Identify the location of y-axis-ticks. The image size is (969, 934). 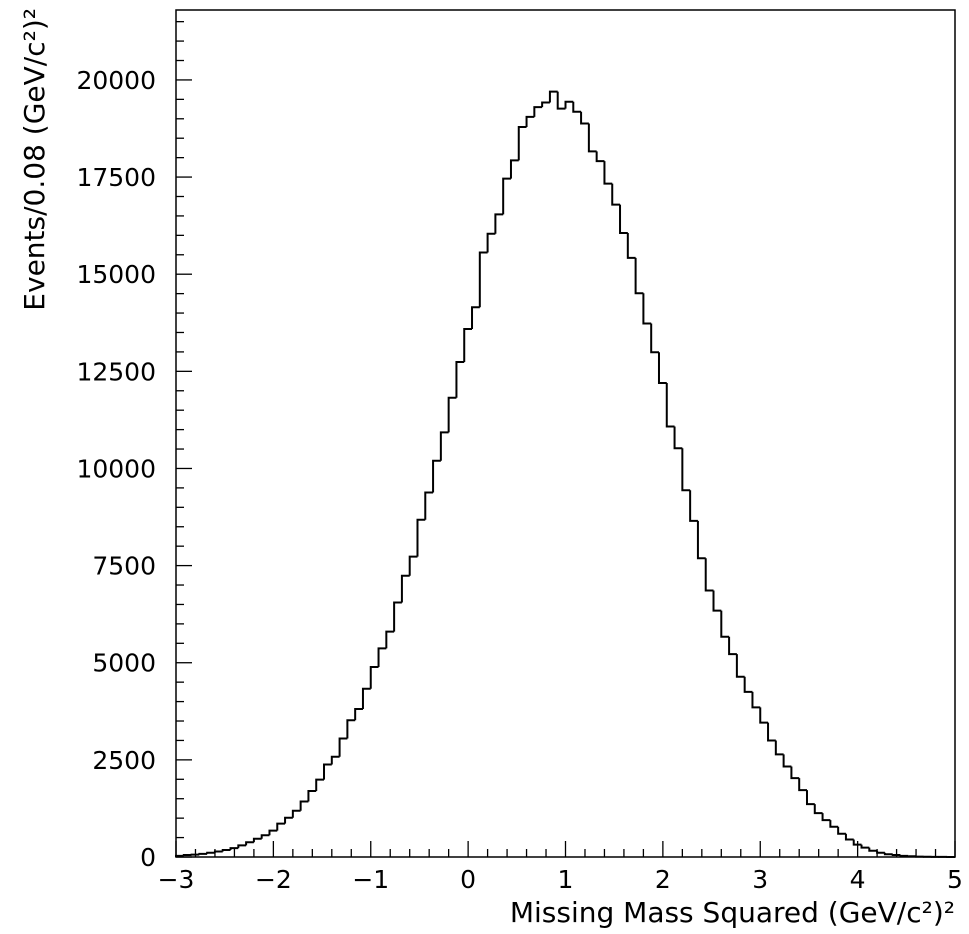
(184, 439).